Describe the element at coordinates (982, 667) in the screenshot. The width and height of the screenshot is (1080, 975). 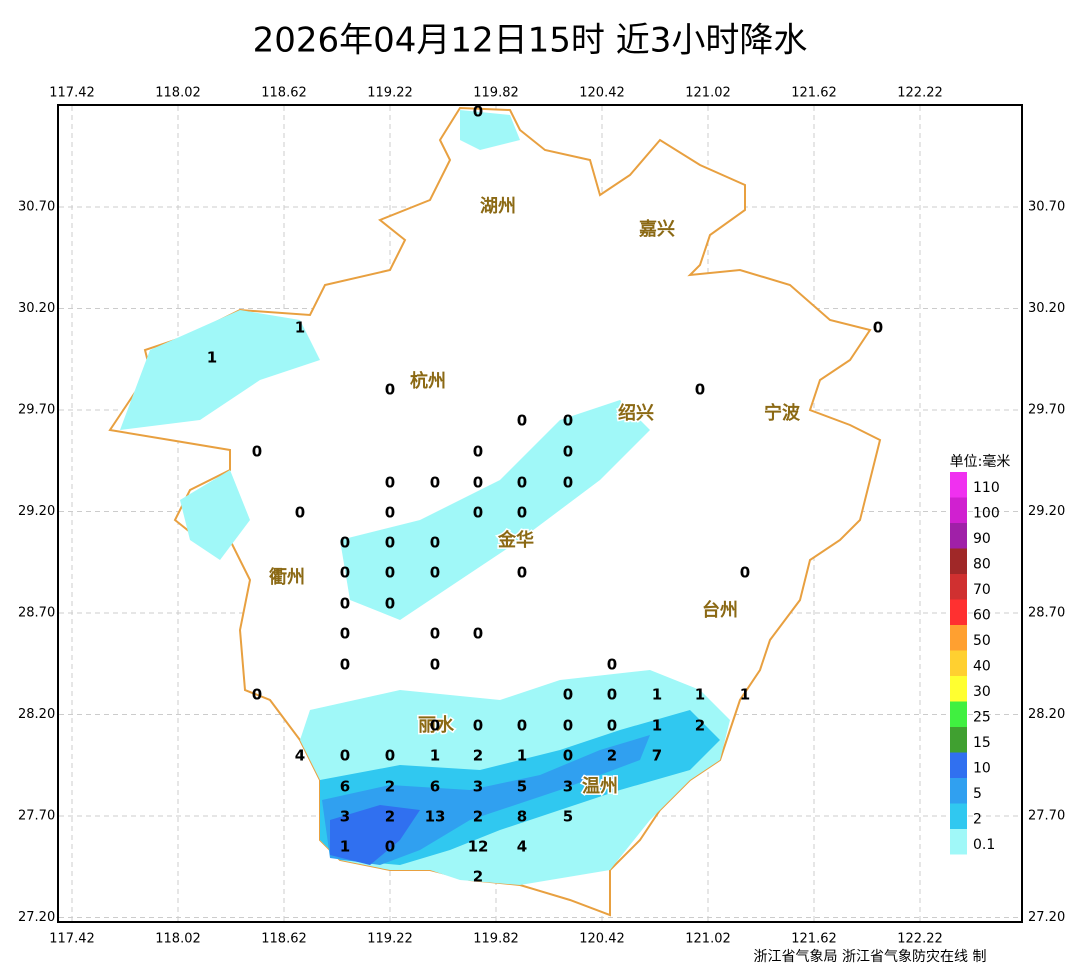
I see `legend-label: 40` at that location.